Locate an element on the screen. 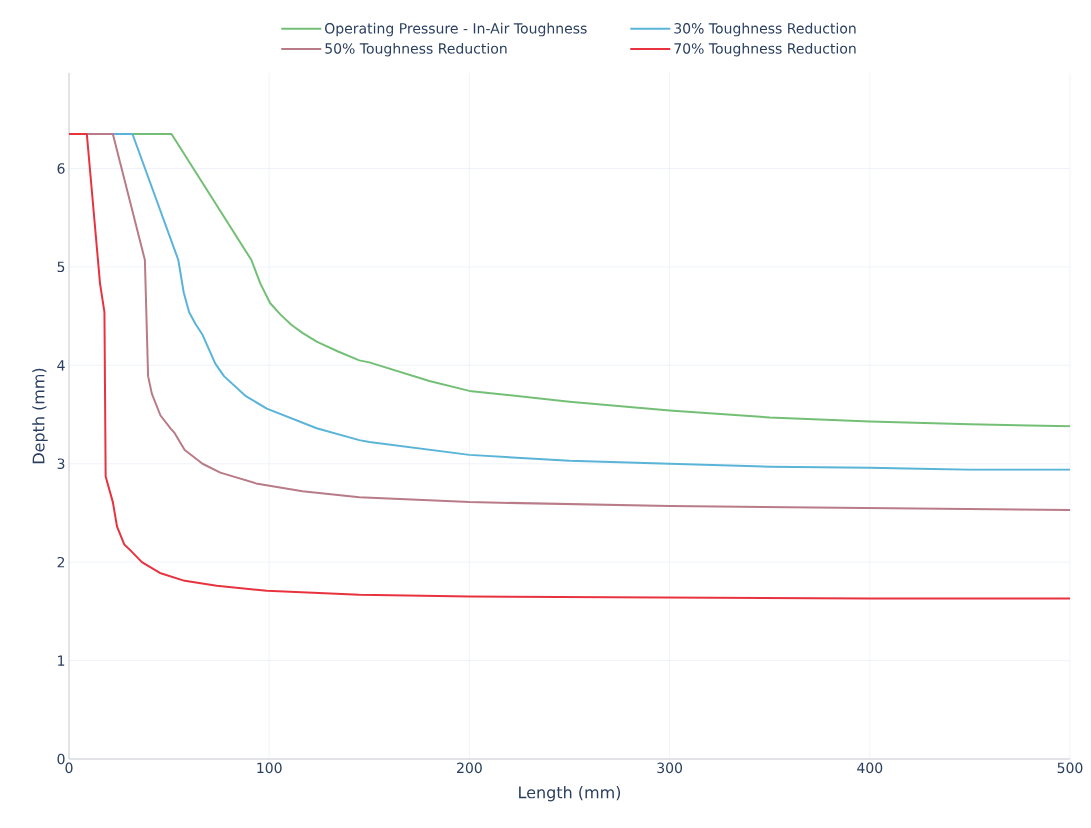 This screenshot has height=828, width=1091. x-tick-label: 100 is located at coordinates (269, 768).